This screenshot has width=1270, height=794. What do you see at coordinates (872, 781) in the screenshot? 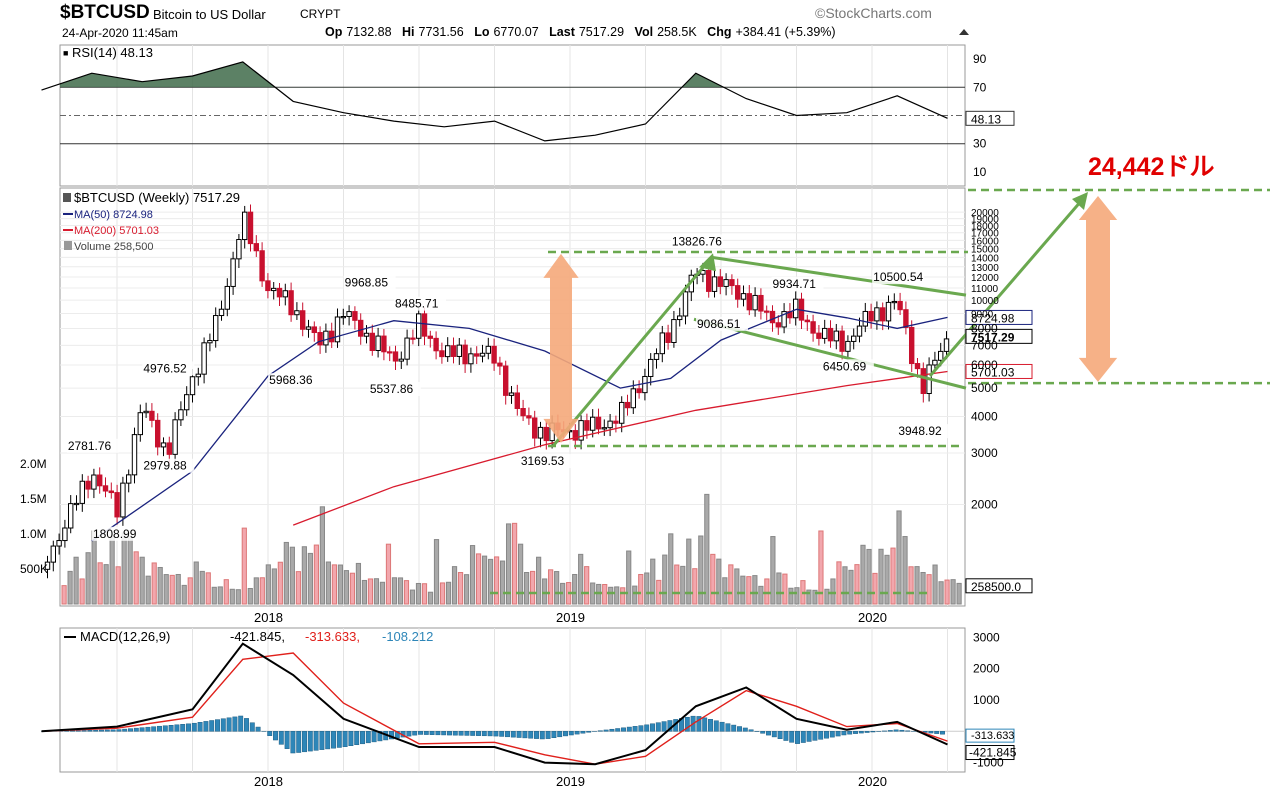
I see `macd-xtick-label: 2020` at bounding box center [872, 781].